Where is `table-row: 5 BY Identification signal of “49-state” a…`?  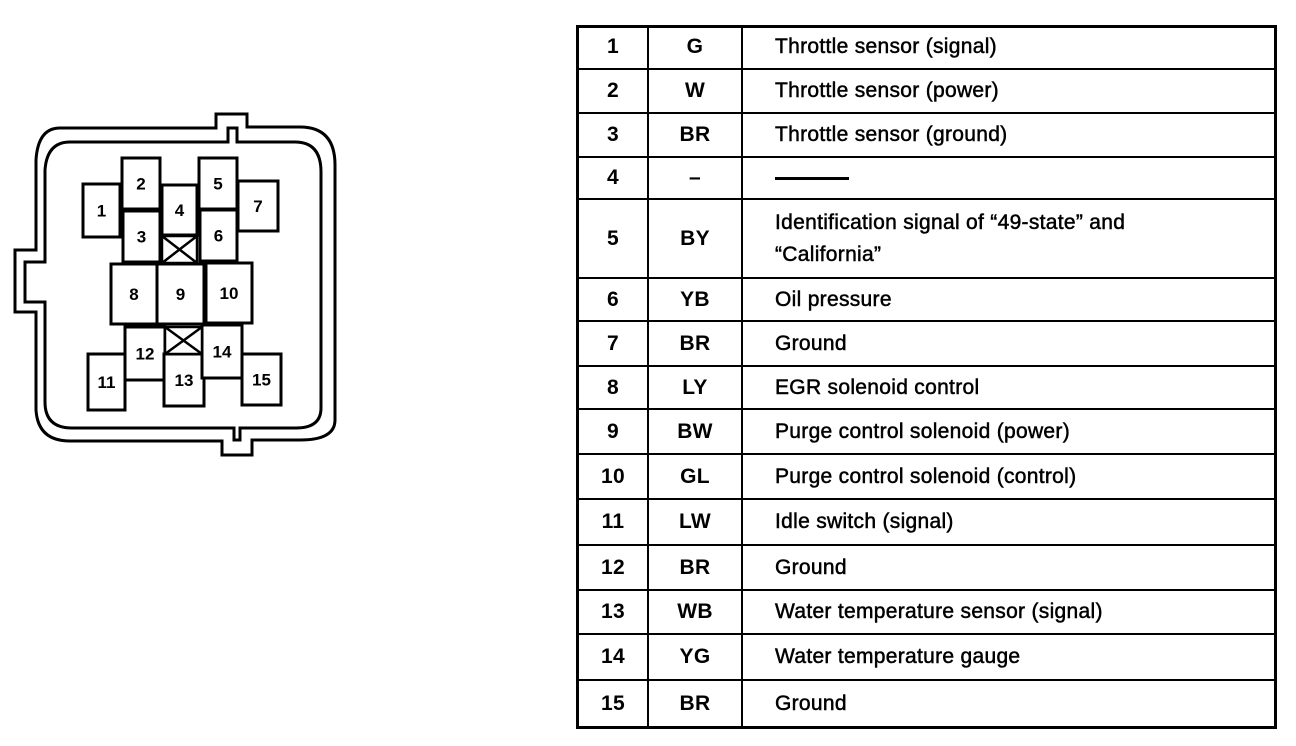 table-row: 5 BY Identification signal of “49-state” a… is located at coordinates (926, 239).